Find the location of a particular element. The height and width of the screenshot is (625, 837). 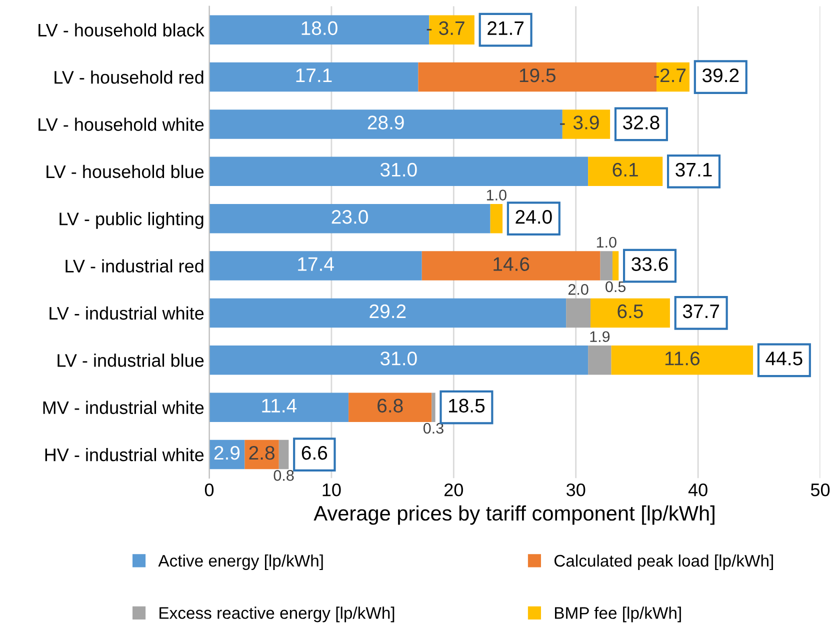

data-label: 0.5 is located at coordinates (616, 286).